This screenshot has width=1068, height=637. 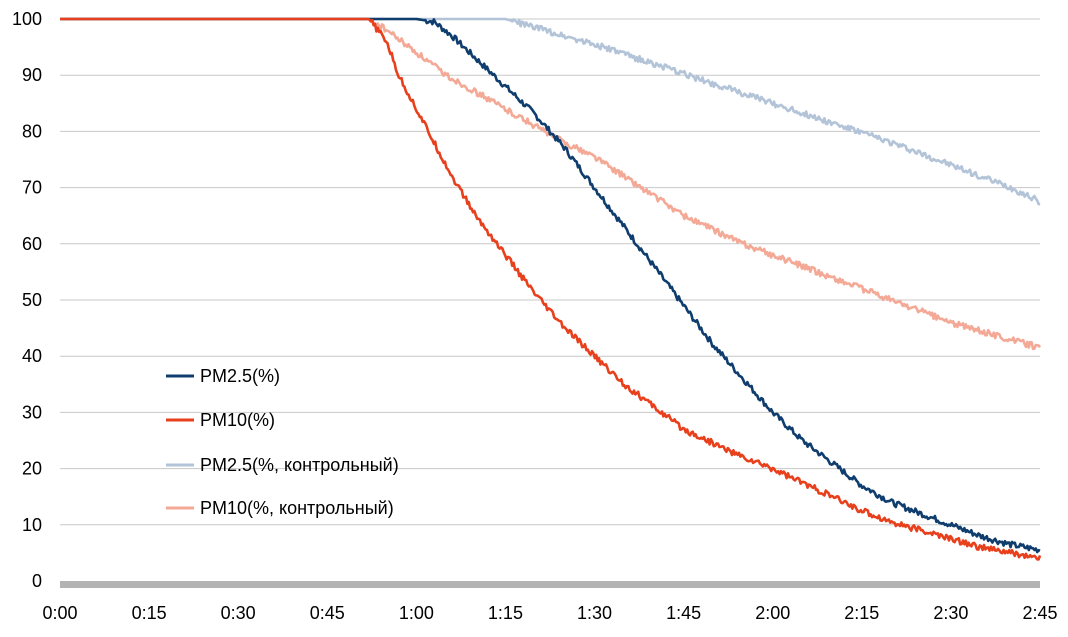 I want to click on x-axis-line, so click(x=550, y=584).